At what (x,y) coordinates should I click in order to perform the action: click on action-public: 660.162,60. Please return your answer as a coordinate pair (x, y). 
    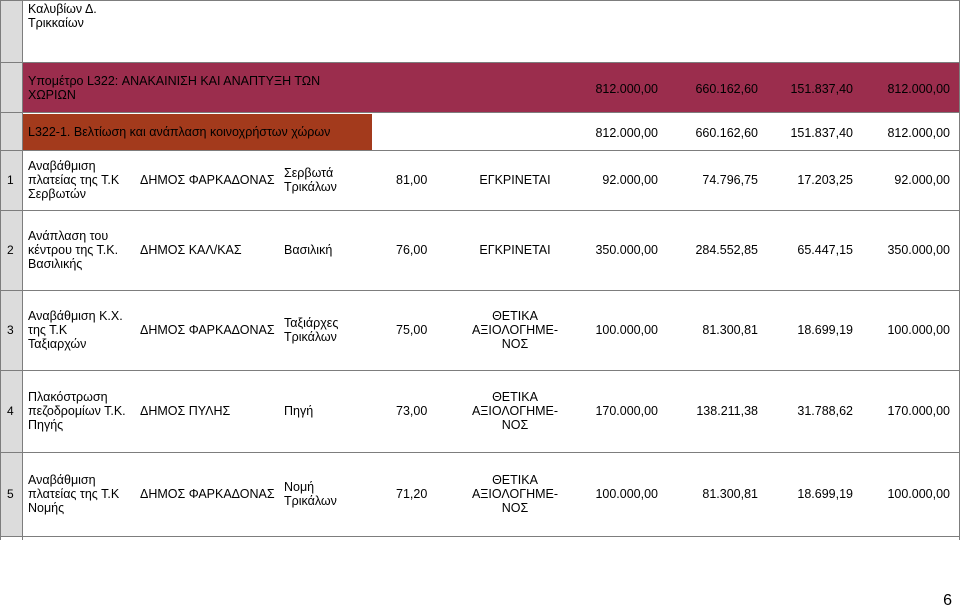
    Looking at the image, I should click on (726, 133).